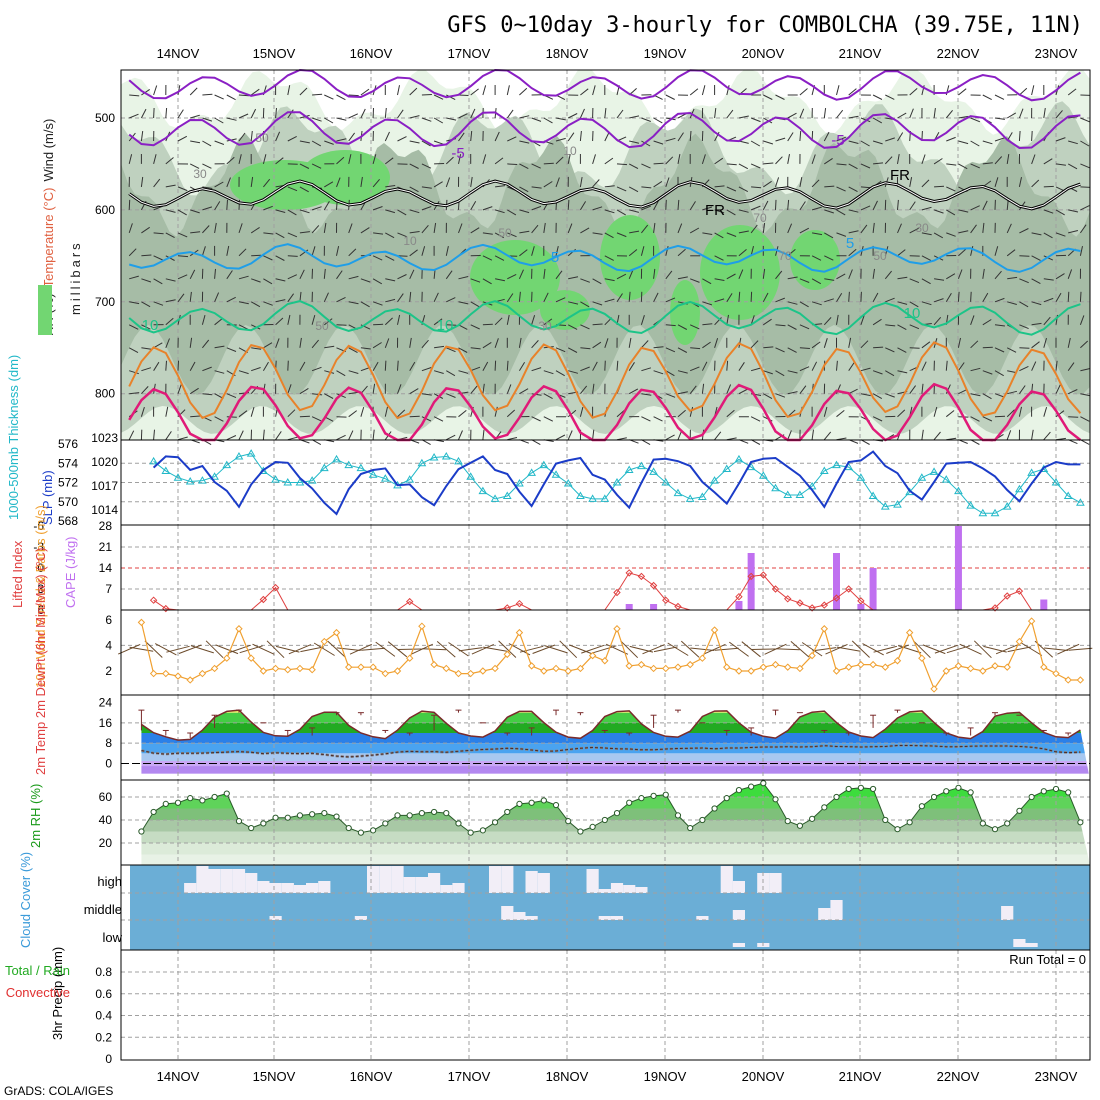 This screenshot has height=1100, width=1100. What do you see at coordinates (665, 53) in the screenshot?
I see `date-top-label: 19NOV` at bounding box center [665, 53].